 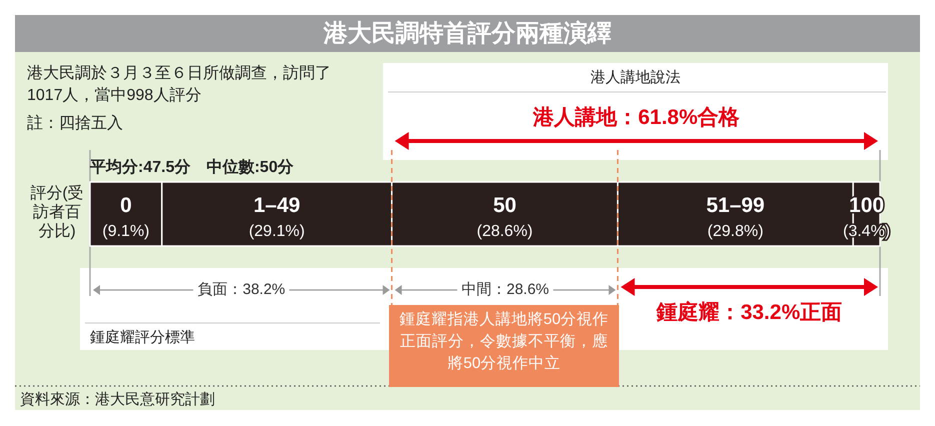 What do you see at coordinates (504, 346) in the screenshot?
I see `annotation: 鍾庭耀指港人講地將50分視作正面評分，令數據不平衡，應將50分視作中立` at bounding box center [504, 346].